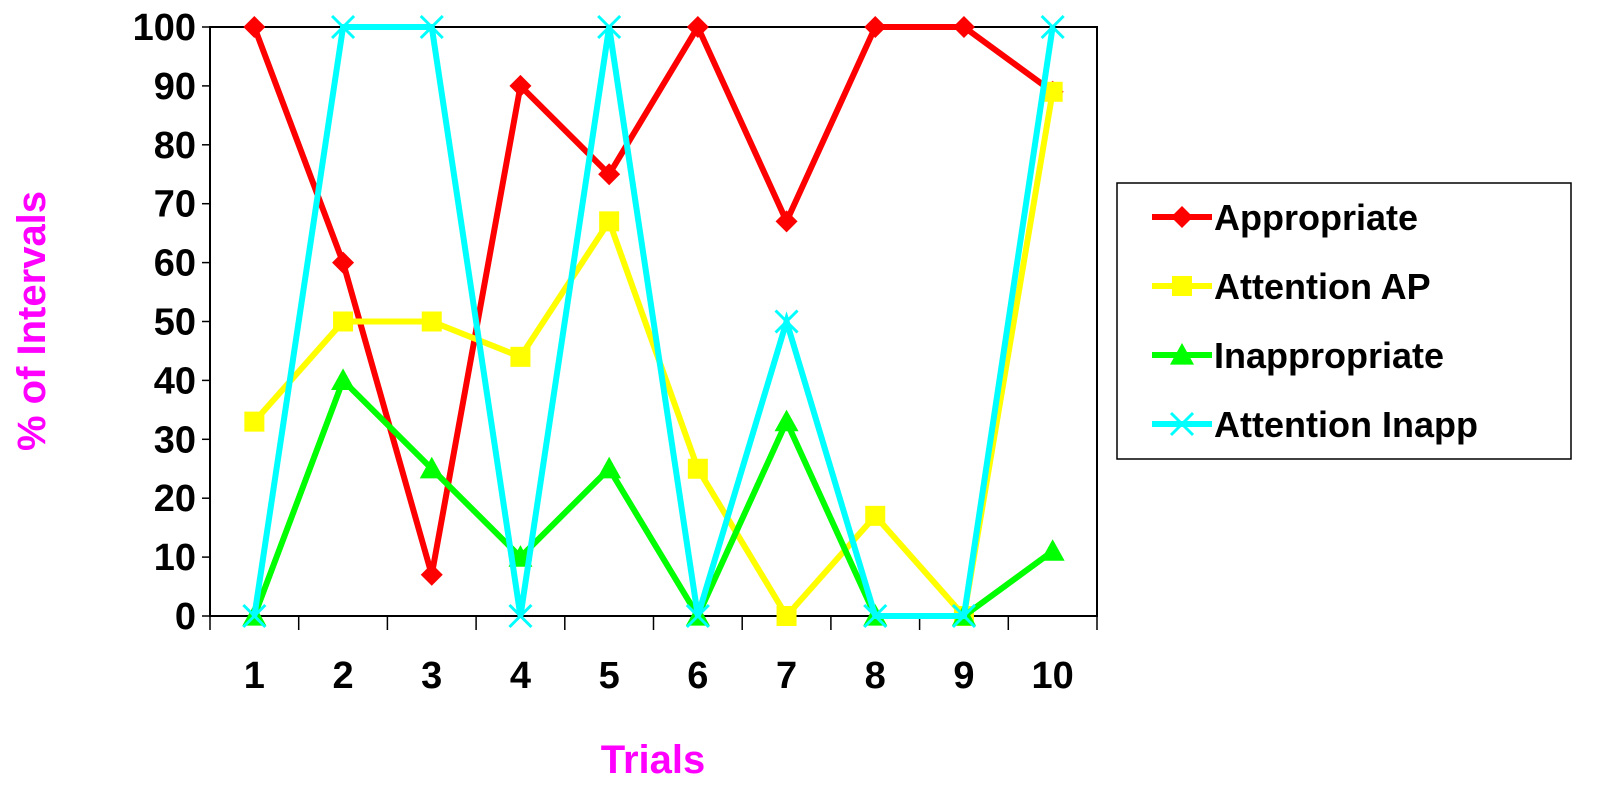 The width and height of the screenshot is (1597, 797). What do you see at coordinates (520, 676) in the screenshot?
I see `x-tick-label: 4` at bounding box center [520, 676].